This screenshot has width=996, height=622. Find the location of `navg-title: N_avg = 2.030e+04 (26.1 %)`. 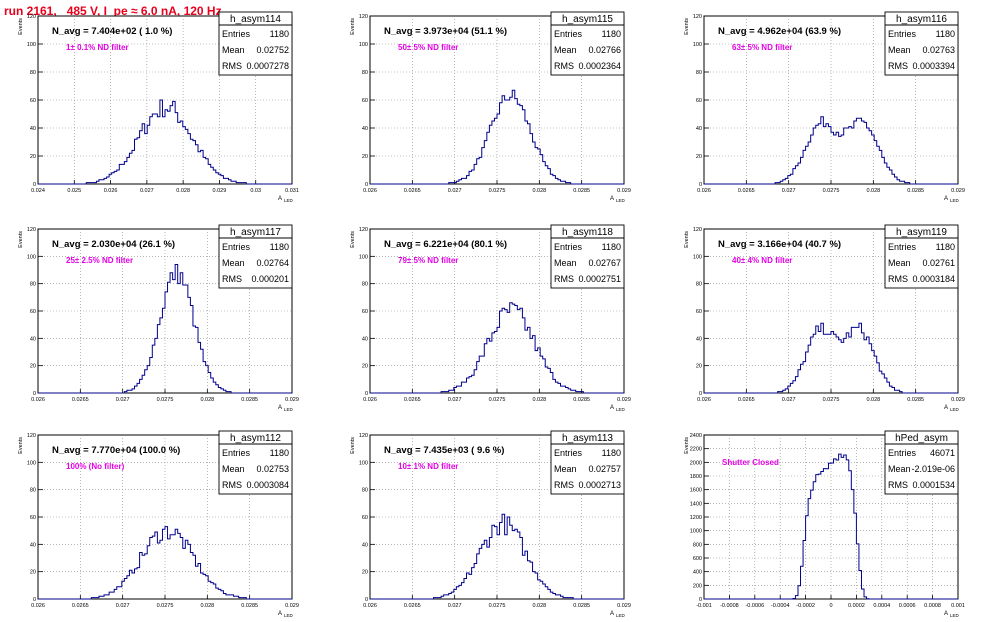

navg-title: N_avg = 2.030e+04 (26.1 %) is located at coordinates (113, 244).